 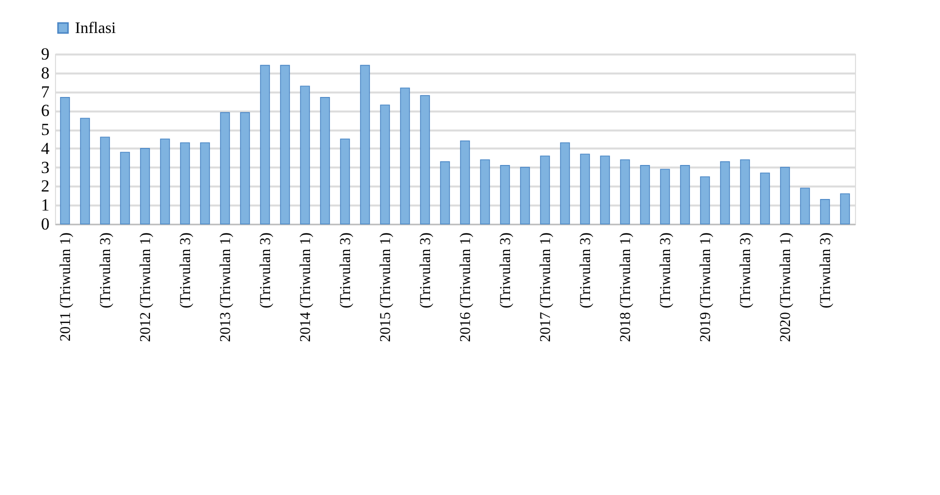 What do you see at coordinates (45, 54) in the screenshot?
I see `y-tick-label: 9` at bounding box center [45, 54].